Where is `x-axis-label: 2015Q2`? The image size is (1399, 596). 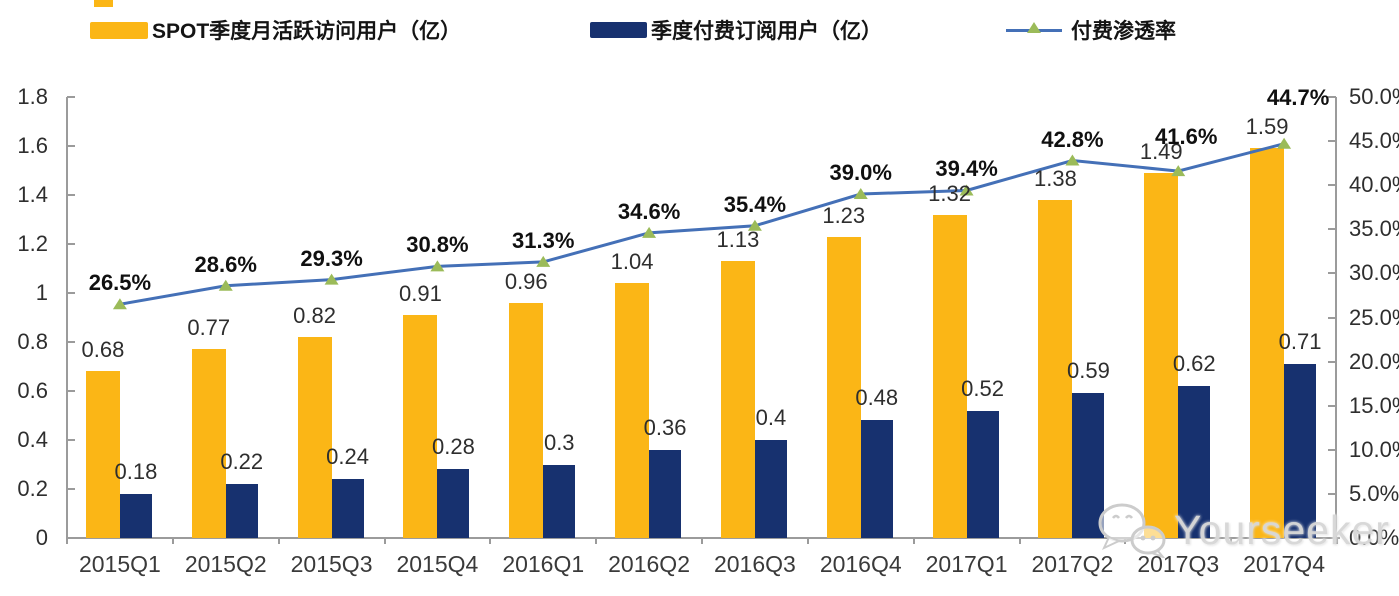
x-axis-label: 2015Q2 is located at coordinates (225, 564).